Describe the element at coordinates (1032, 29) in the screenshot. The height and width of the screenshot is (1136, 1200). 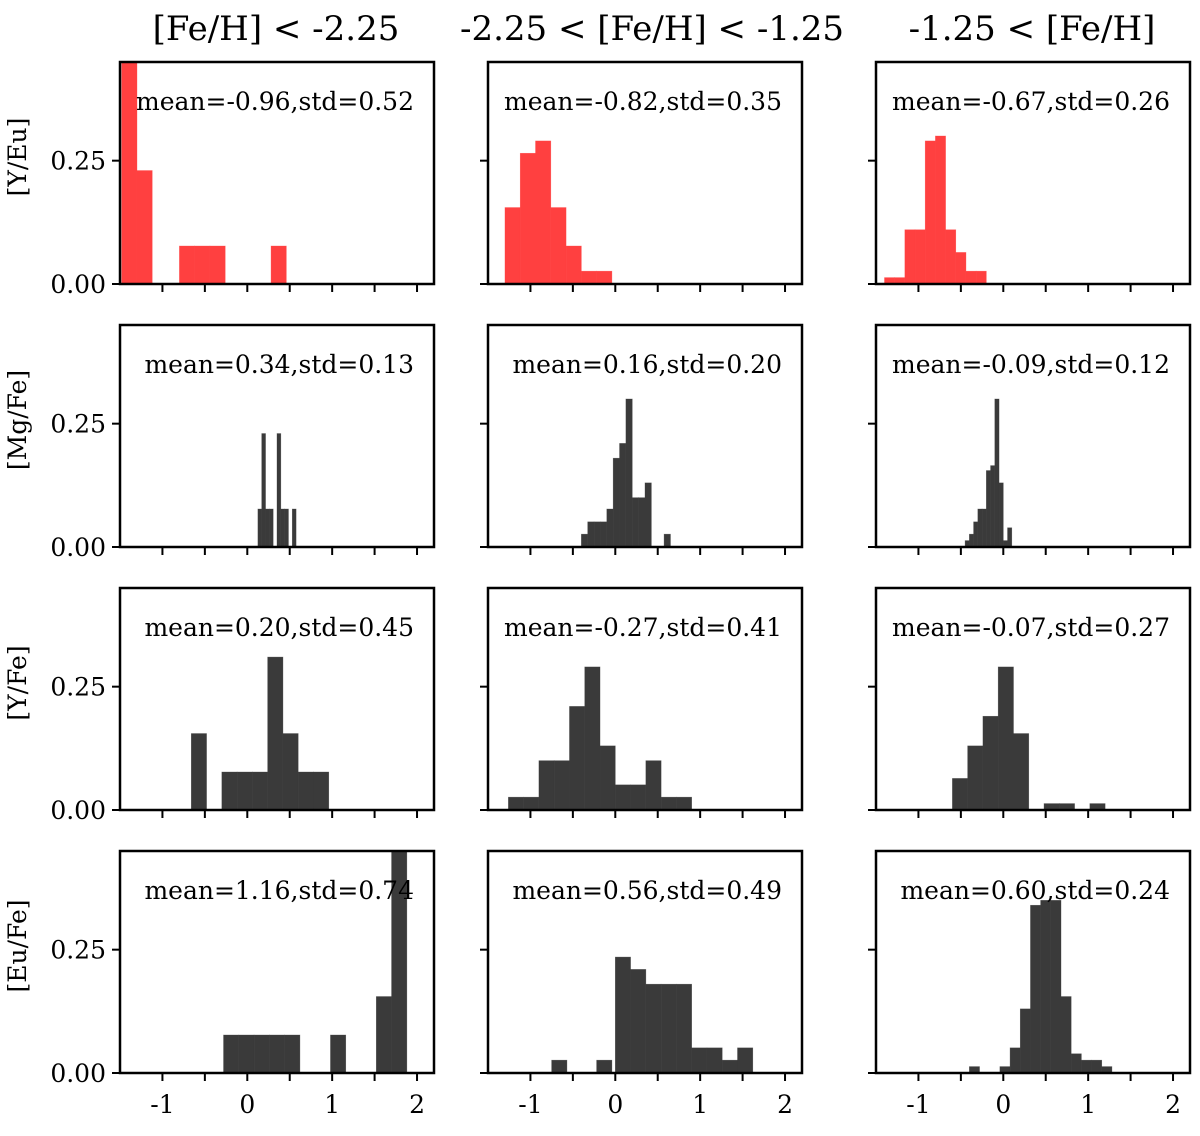
I see `column-title: -1.25 < [Fe/H]` at that location.